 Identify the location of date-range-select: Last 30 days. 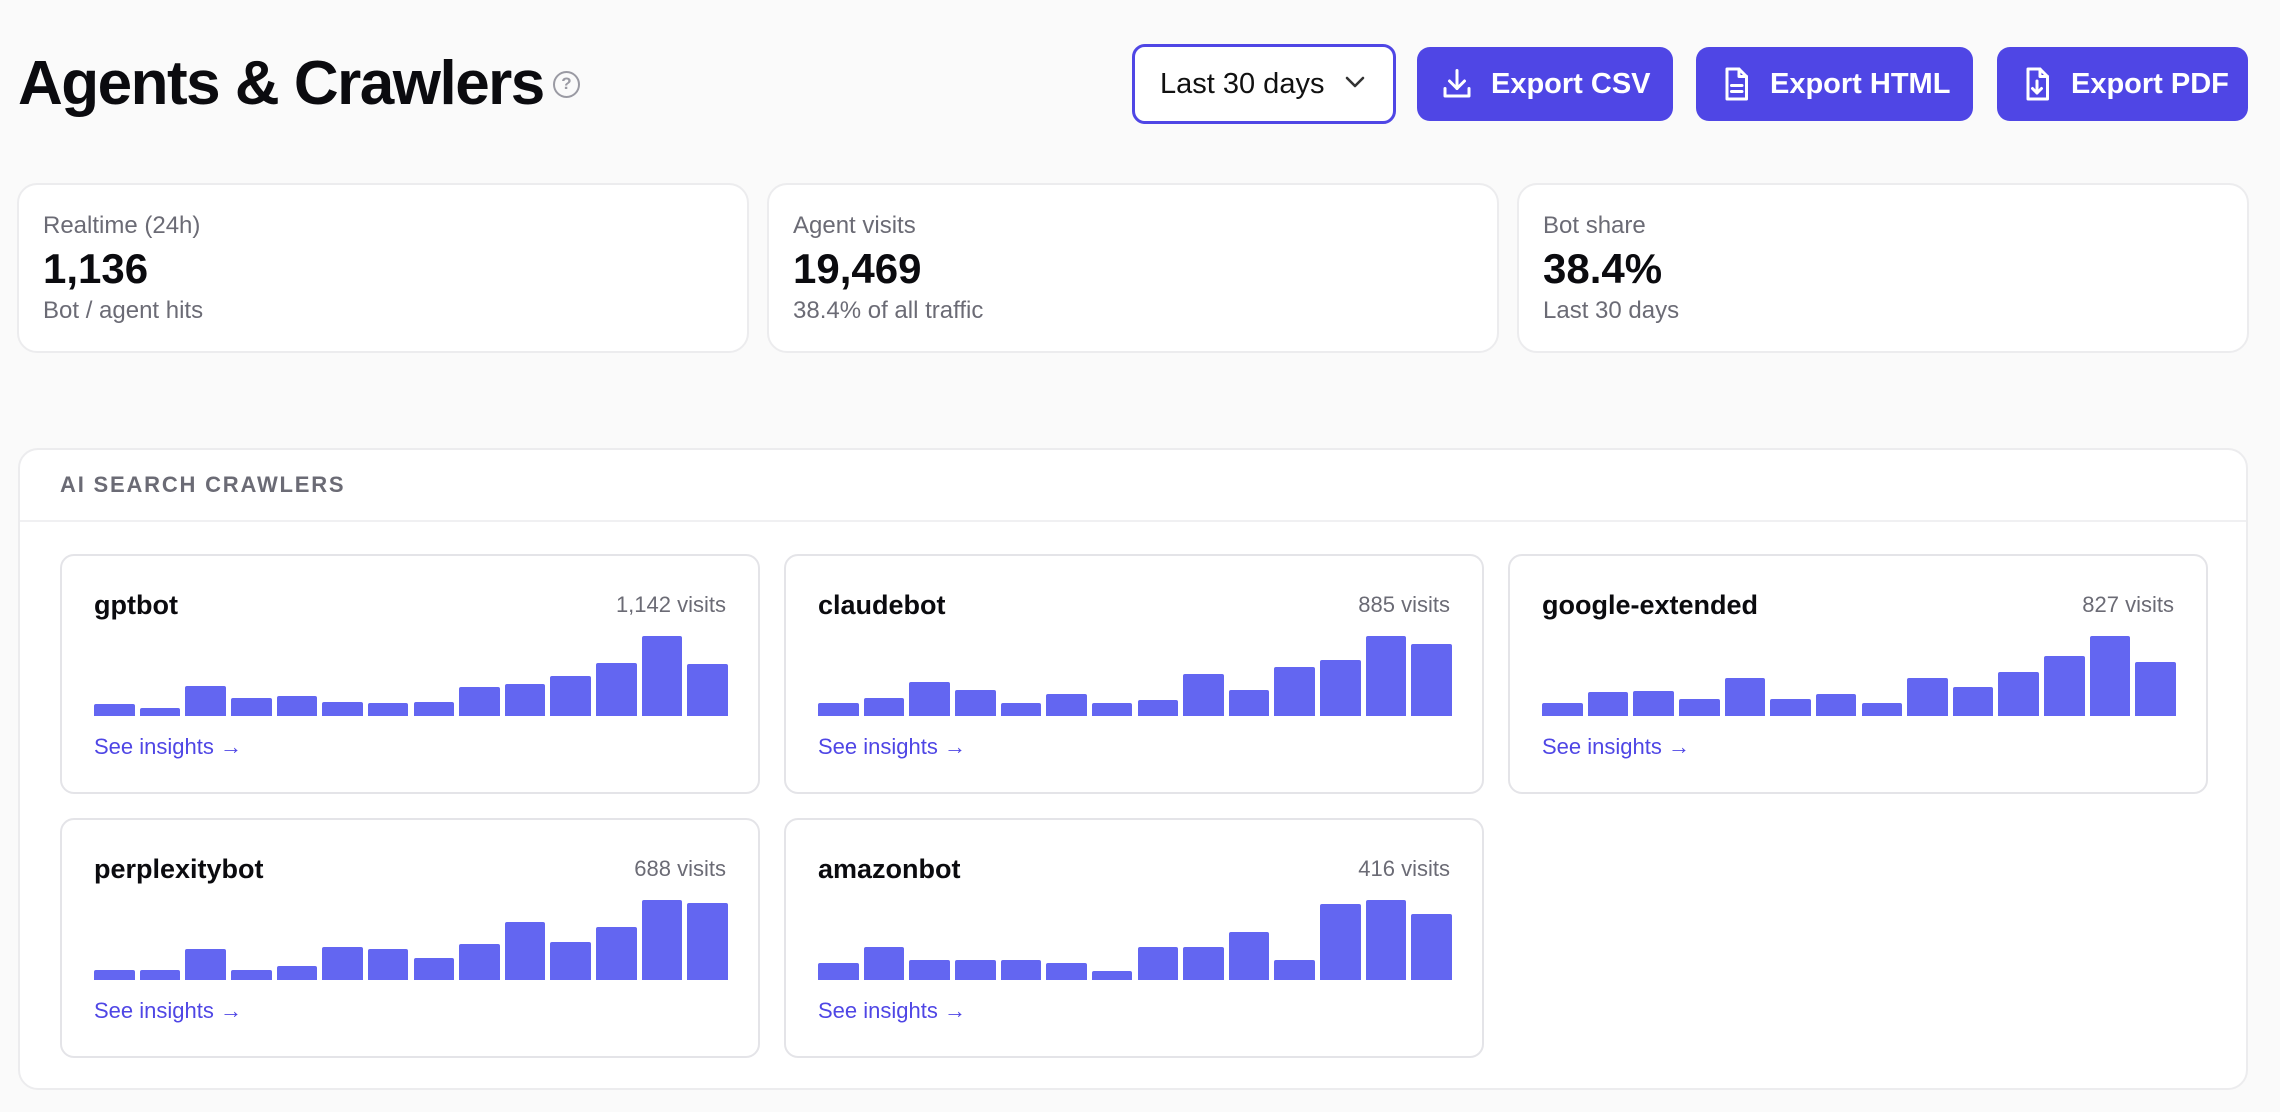
(1264, 84).